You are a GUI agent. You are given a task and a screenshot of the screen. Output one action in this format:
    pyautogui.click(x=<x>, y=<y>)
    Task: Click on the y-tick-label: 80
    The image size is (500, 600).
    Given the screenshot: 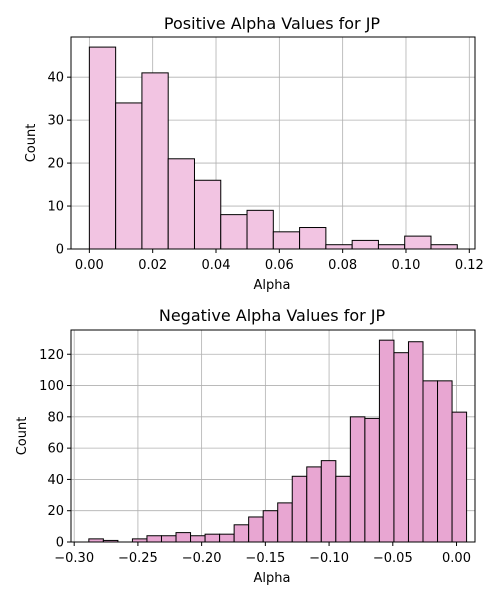 What is the action you would take?
    pyautogui.click(x=55, y=417)
    